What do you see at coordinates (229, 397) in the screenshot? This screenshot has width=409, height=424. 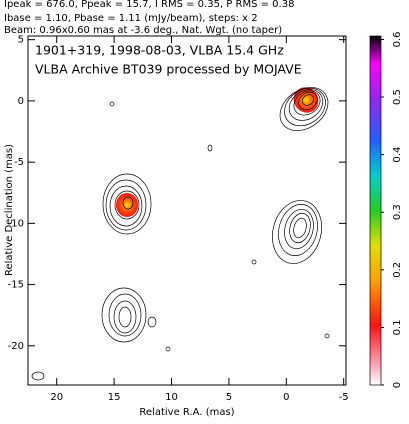 I see `x-tick-label: 5` at bounding box center [229, 397].